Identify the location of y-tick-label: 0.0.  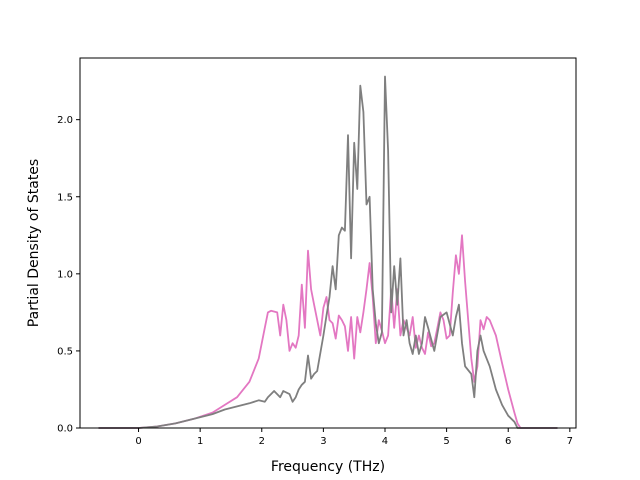
(65, 429).